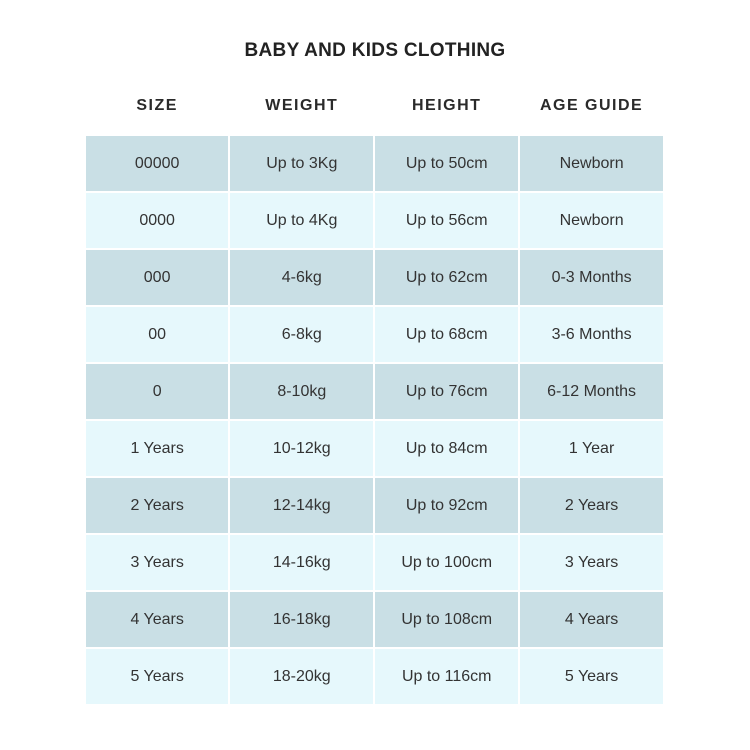 The width and height of the screenshot is (750, 750). Describe the element at coordinates (302, 277) in the screenshot. I see `weight-cell: 4-6kg` at that location.